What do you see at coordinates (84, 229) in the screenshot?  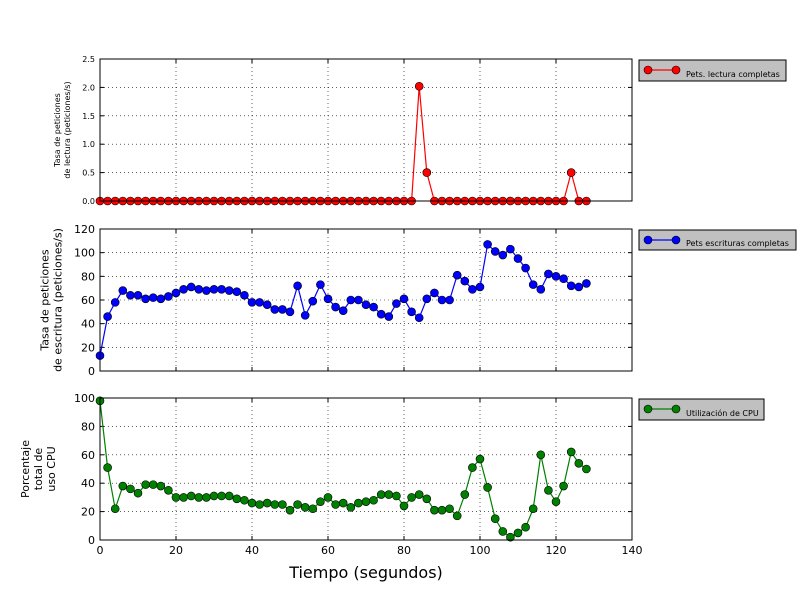 I see `y-tick-label: 120` at bounding box center [84, 229].